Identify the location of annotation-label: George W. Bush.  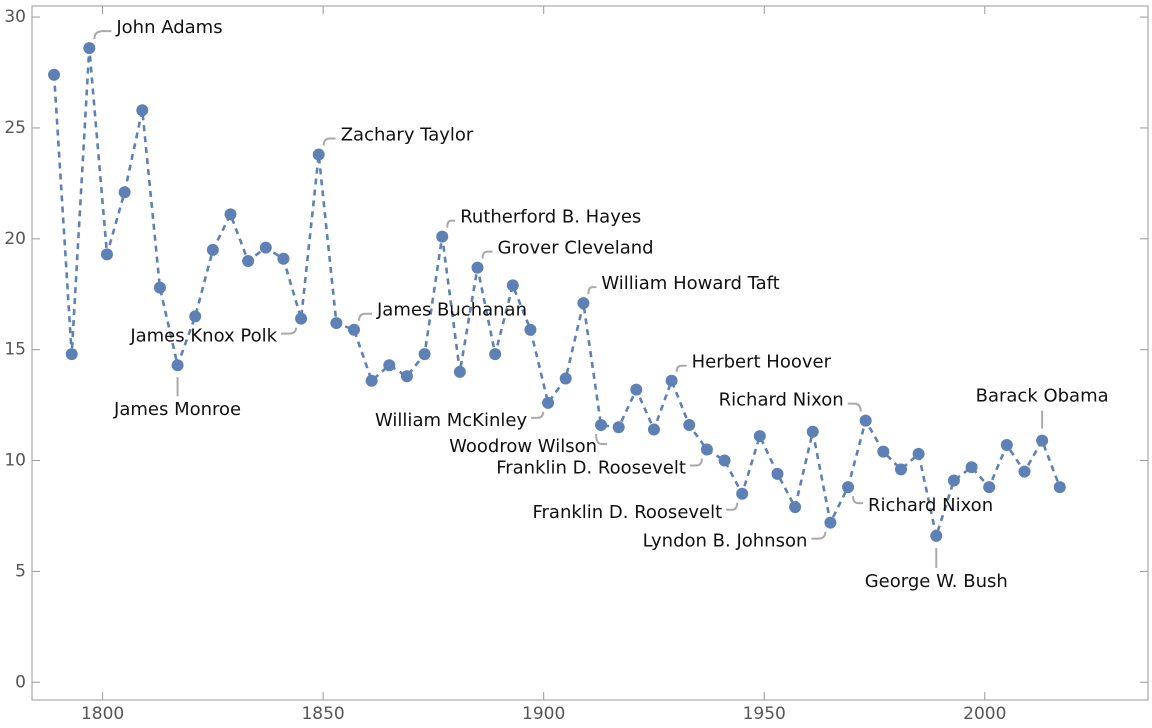
(936, 581).